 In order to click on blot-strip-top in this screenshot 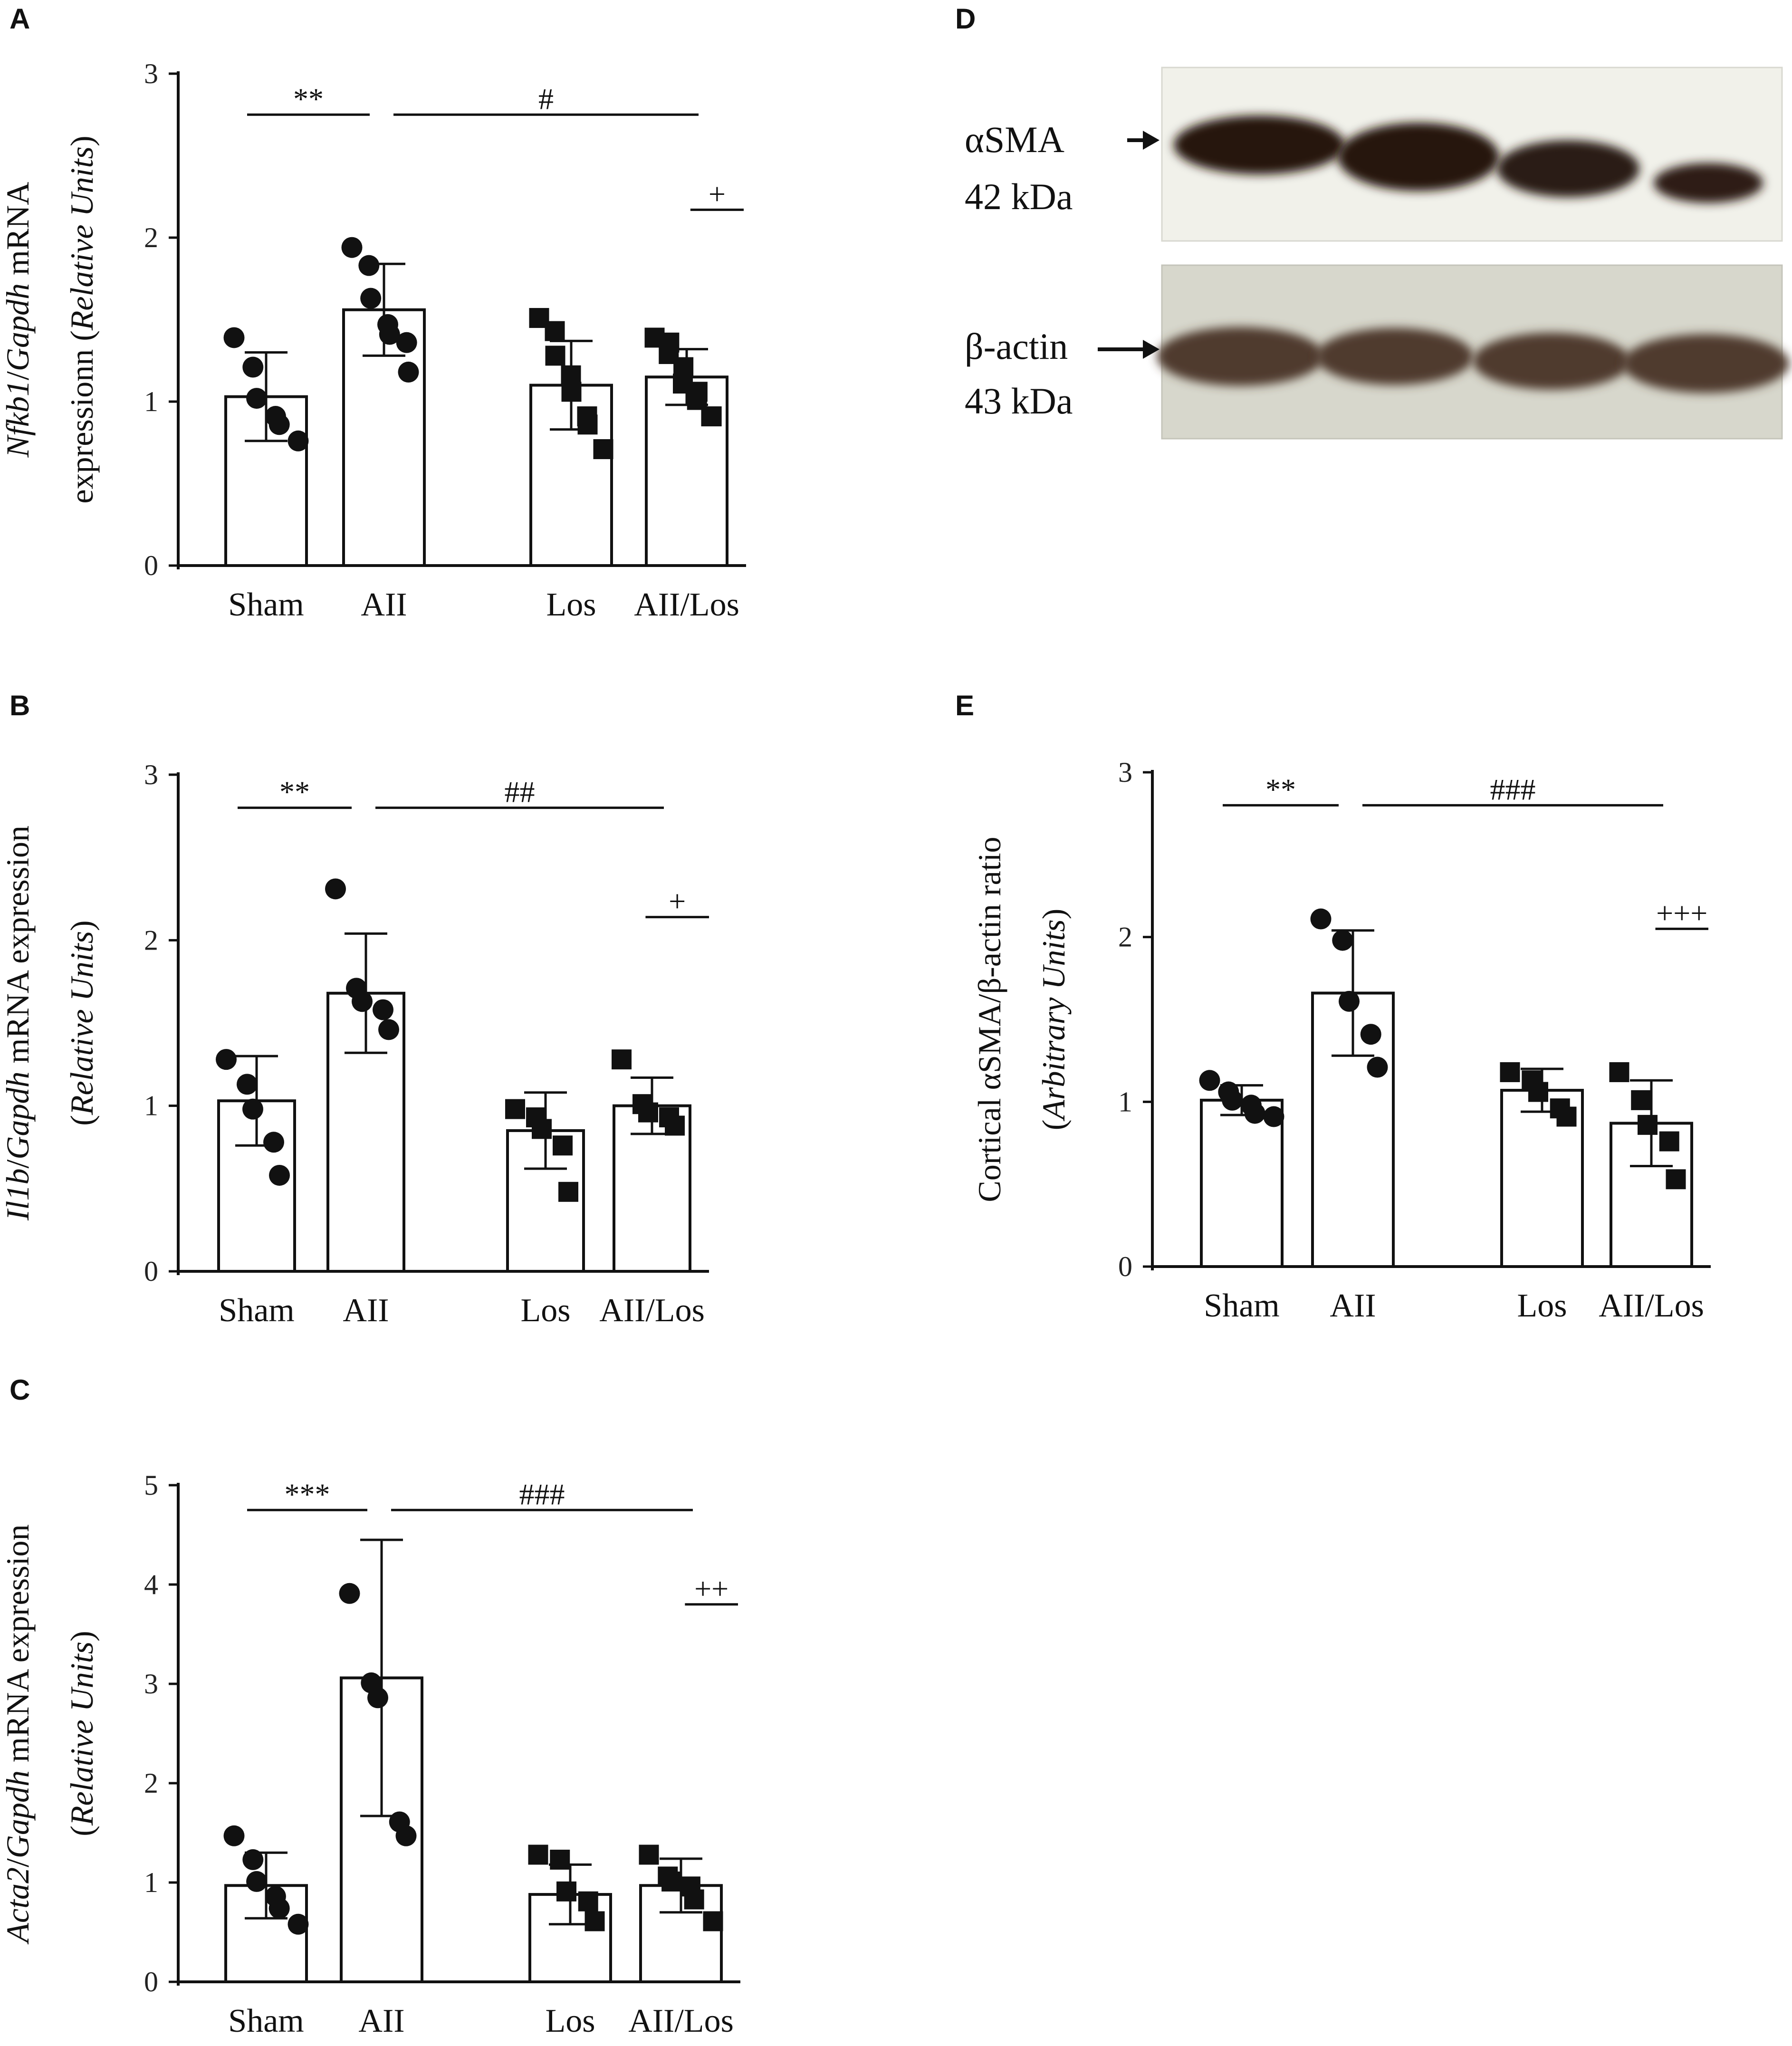, I will do `click(1472, 154)`.